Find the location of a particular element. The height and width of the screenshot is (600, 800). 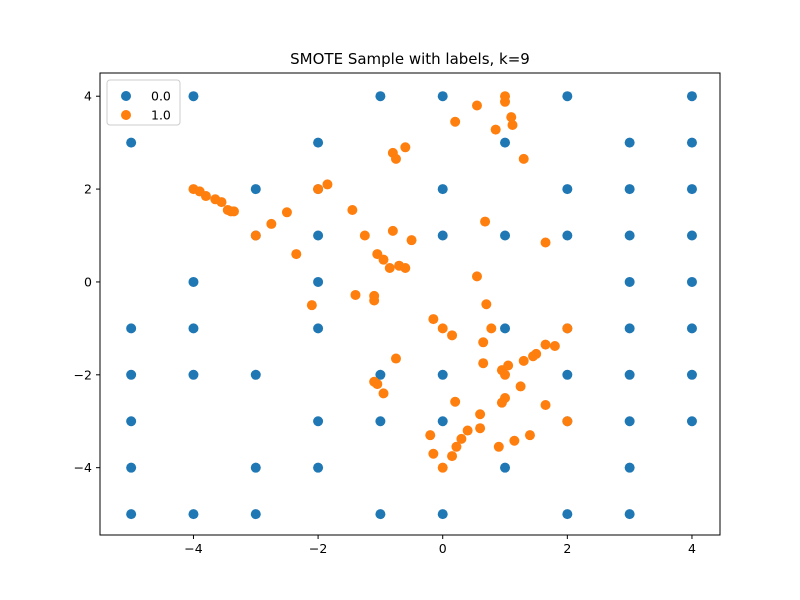

y-tick-label-1: −2 is located at coordinates (83, 374).